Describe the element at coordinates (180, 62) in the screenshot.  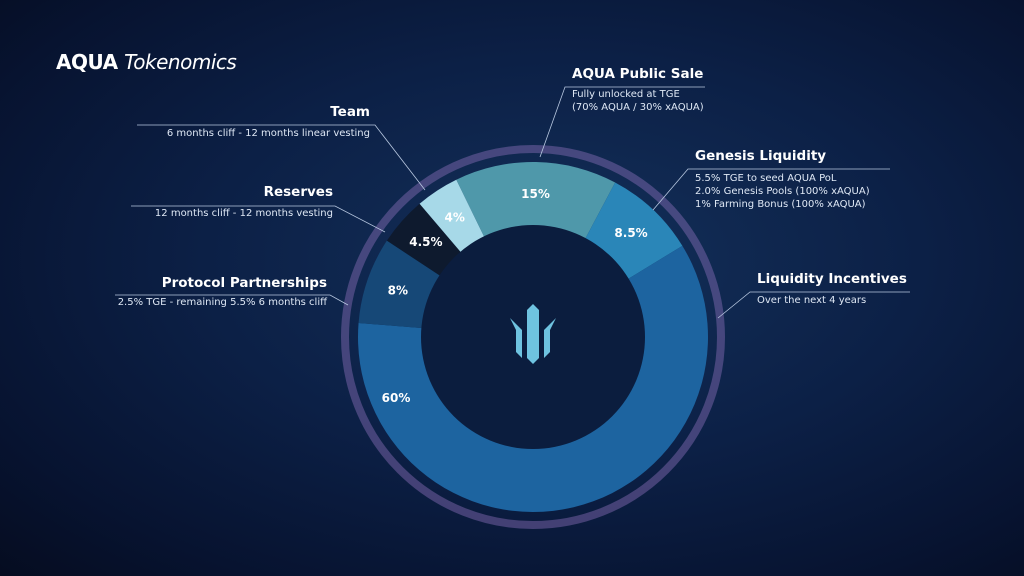
I see `title-subtitle: Tokenomics` at that location.